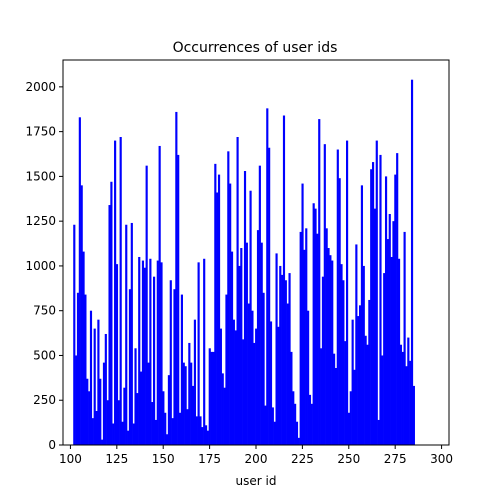 The width and height of the screenshot is (500, 500). I want to click on x-tick-label-175: 175, so click(209, 459).